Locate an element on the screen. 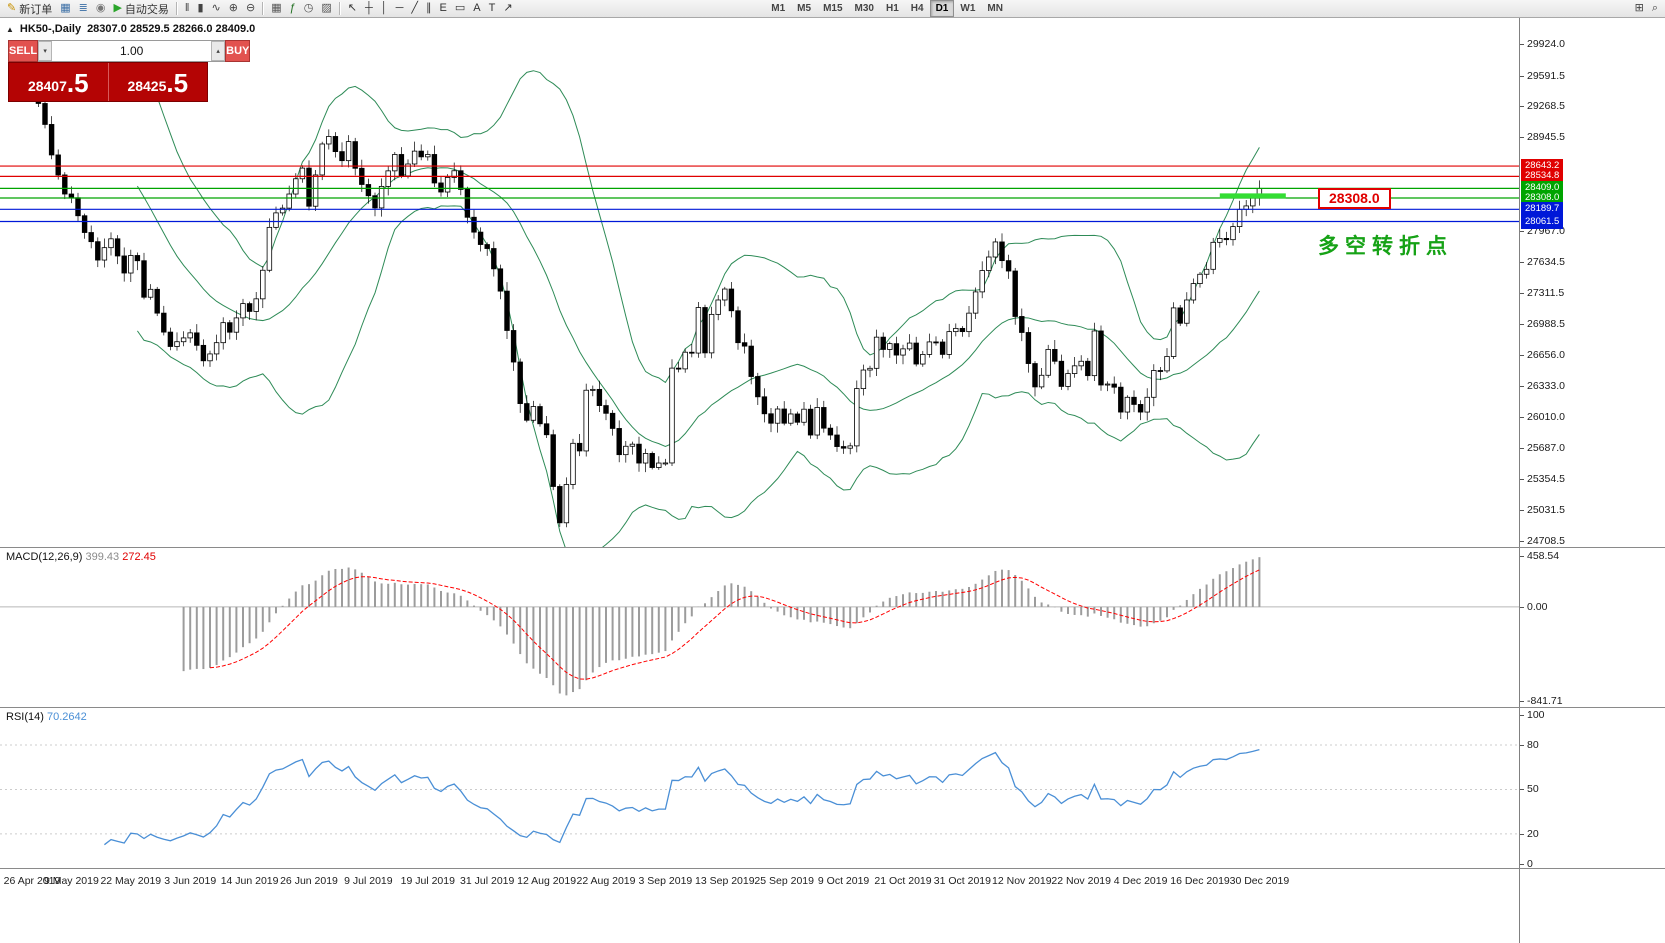 This screenshot has width=1665, height=943. new-order-label: 新订单 is located at coordinates (36, 9).